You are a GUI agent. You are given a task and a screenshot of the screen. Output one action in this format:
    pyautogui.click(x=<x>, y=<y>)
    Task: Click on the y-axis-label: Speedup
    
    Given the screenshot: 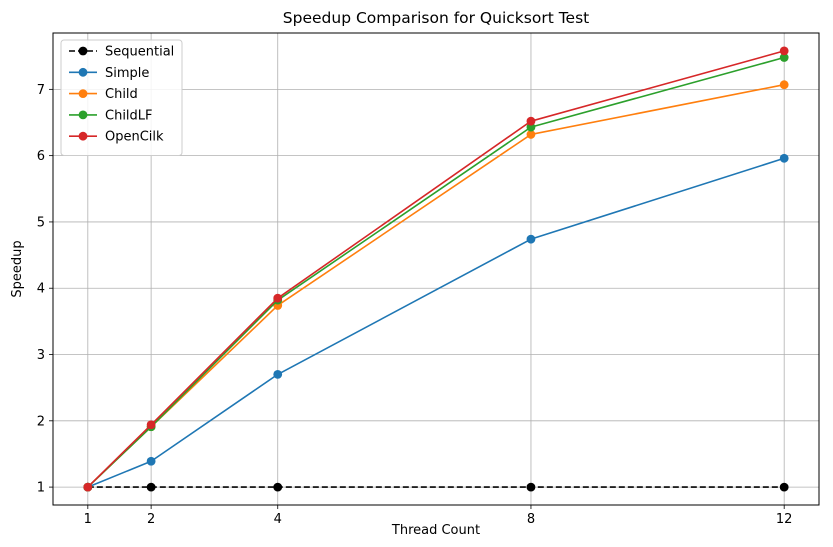 What is the action you would take?
    pyautogui.click(x=17, y=268)
    